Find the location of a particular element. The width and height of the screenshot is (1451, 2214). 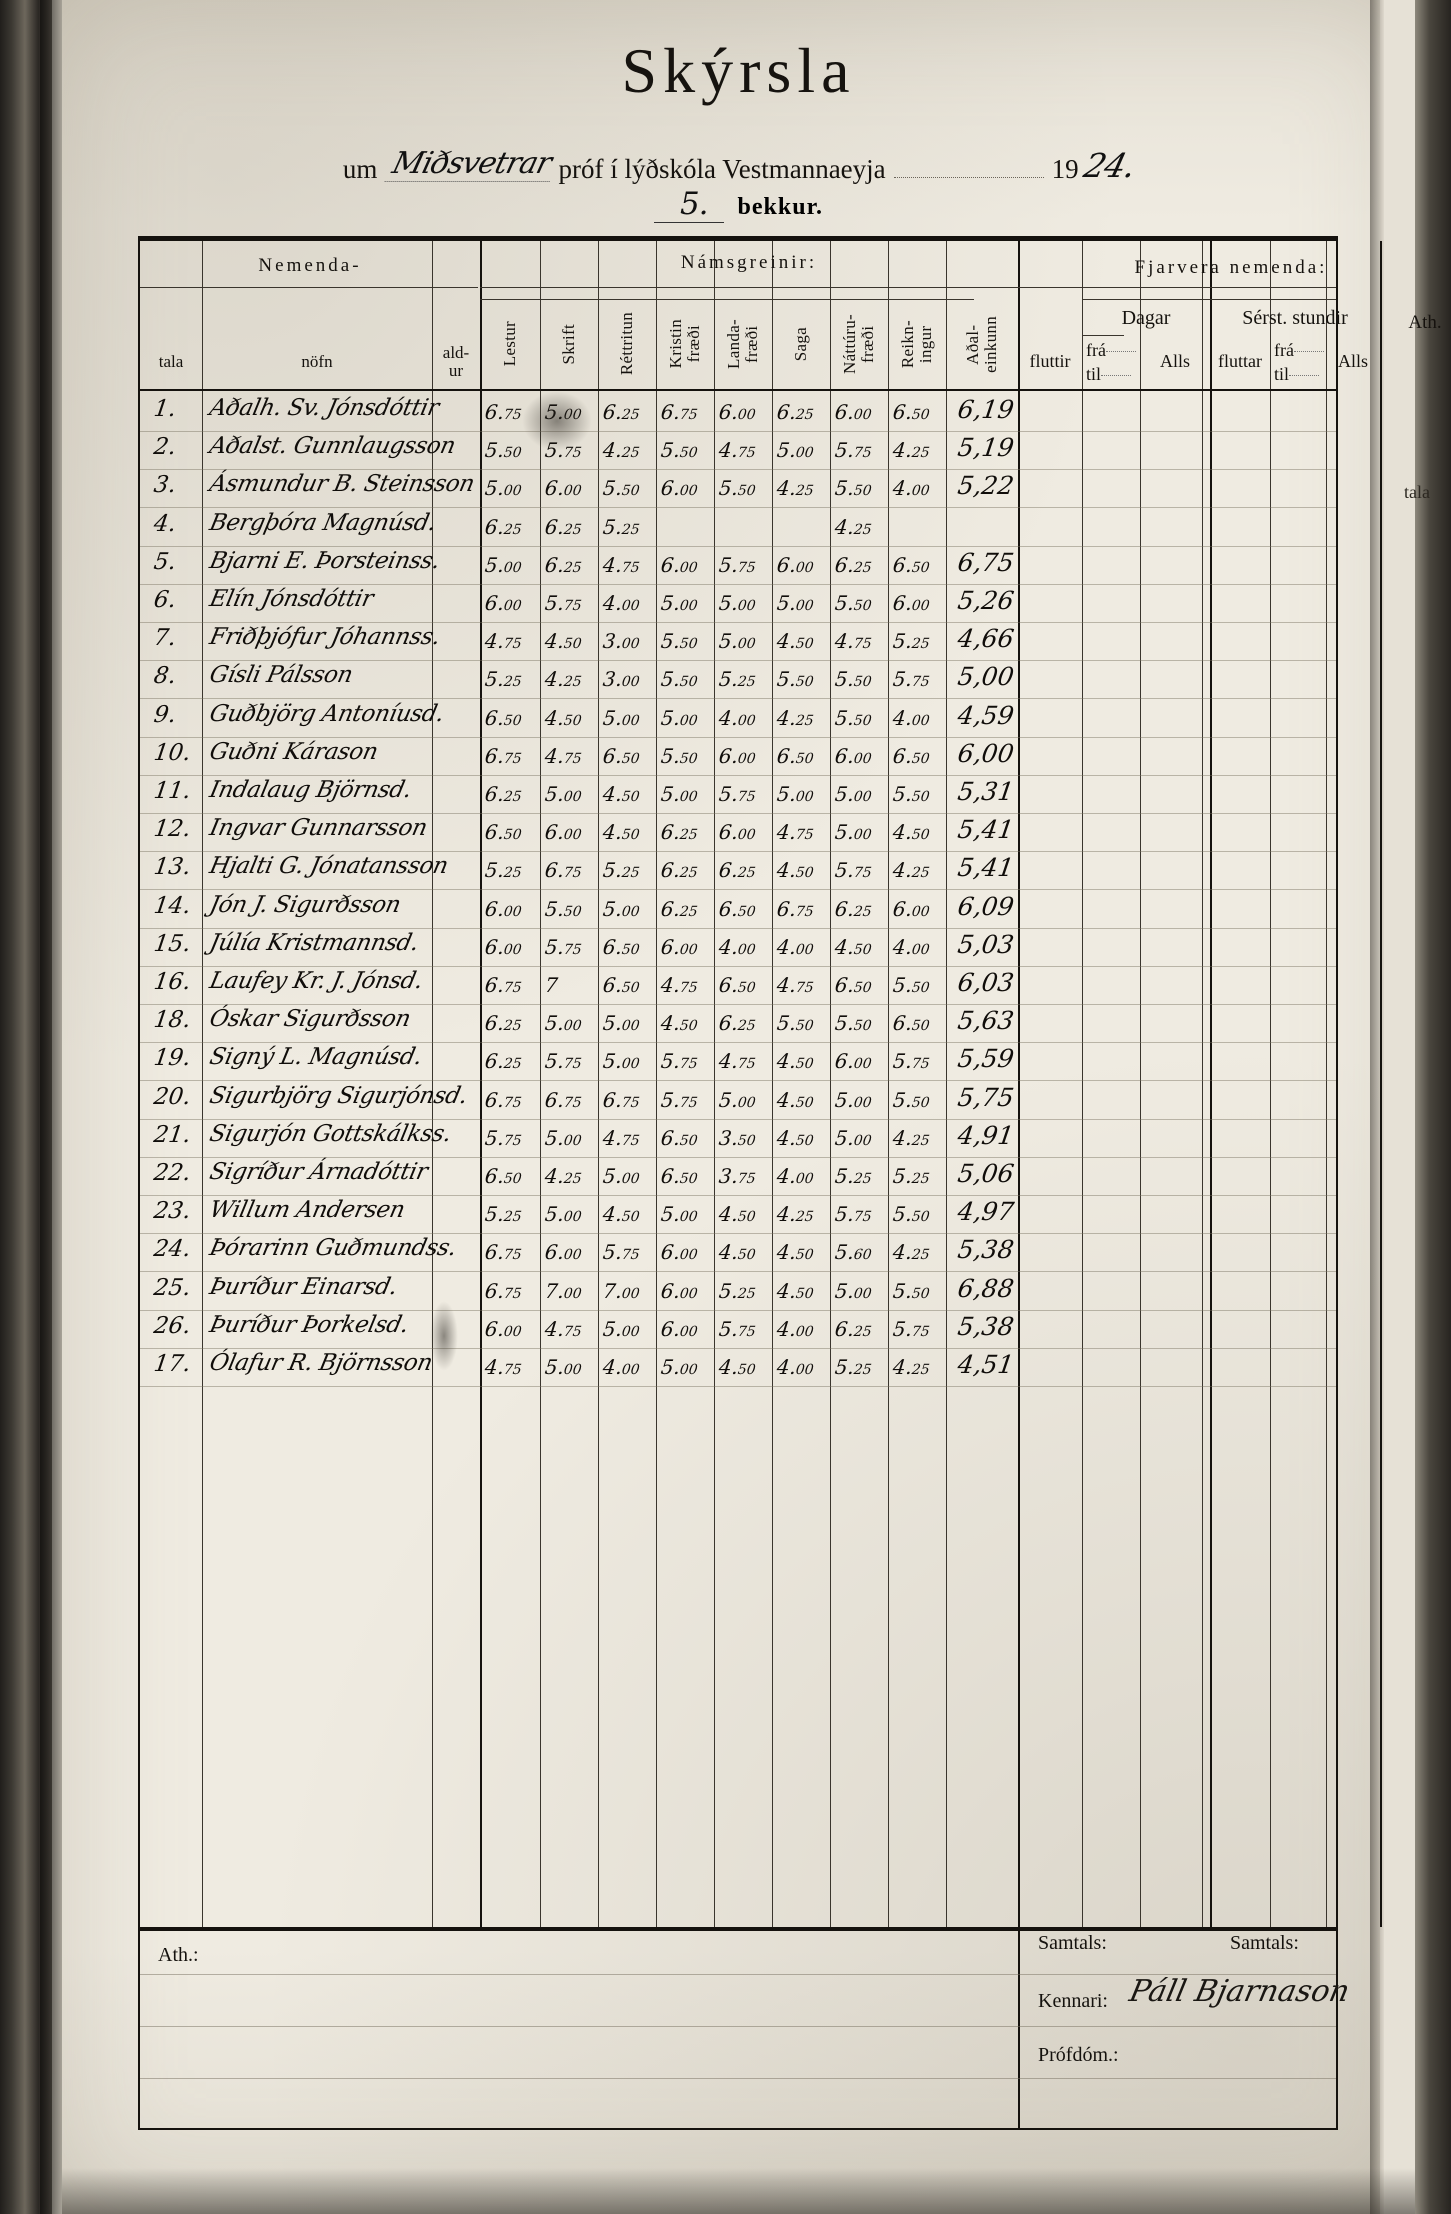

student-name: Signý L. Magnúsd. is located at coordinates (316, 1057).